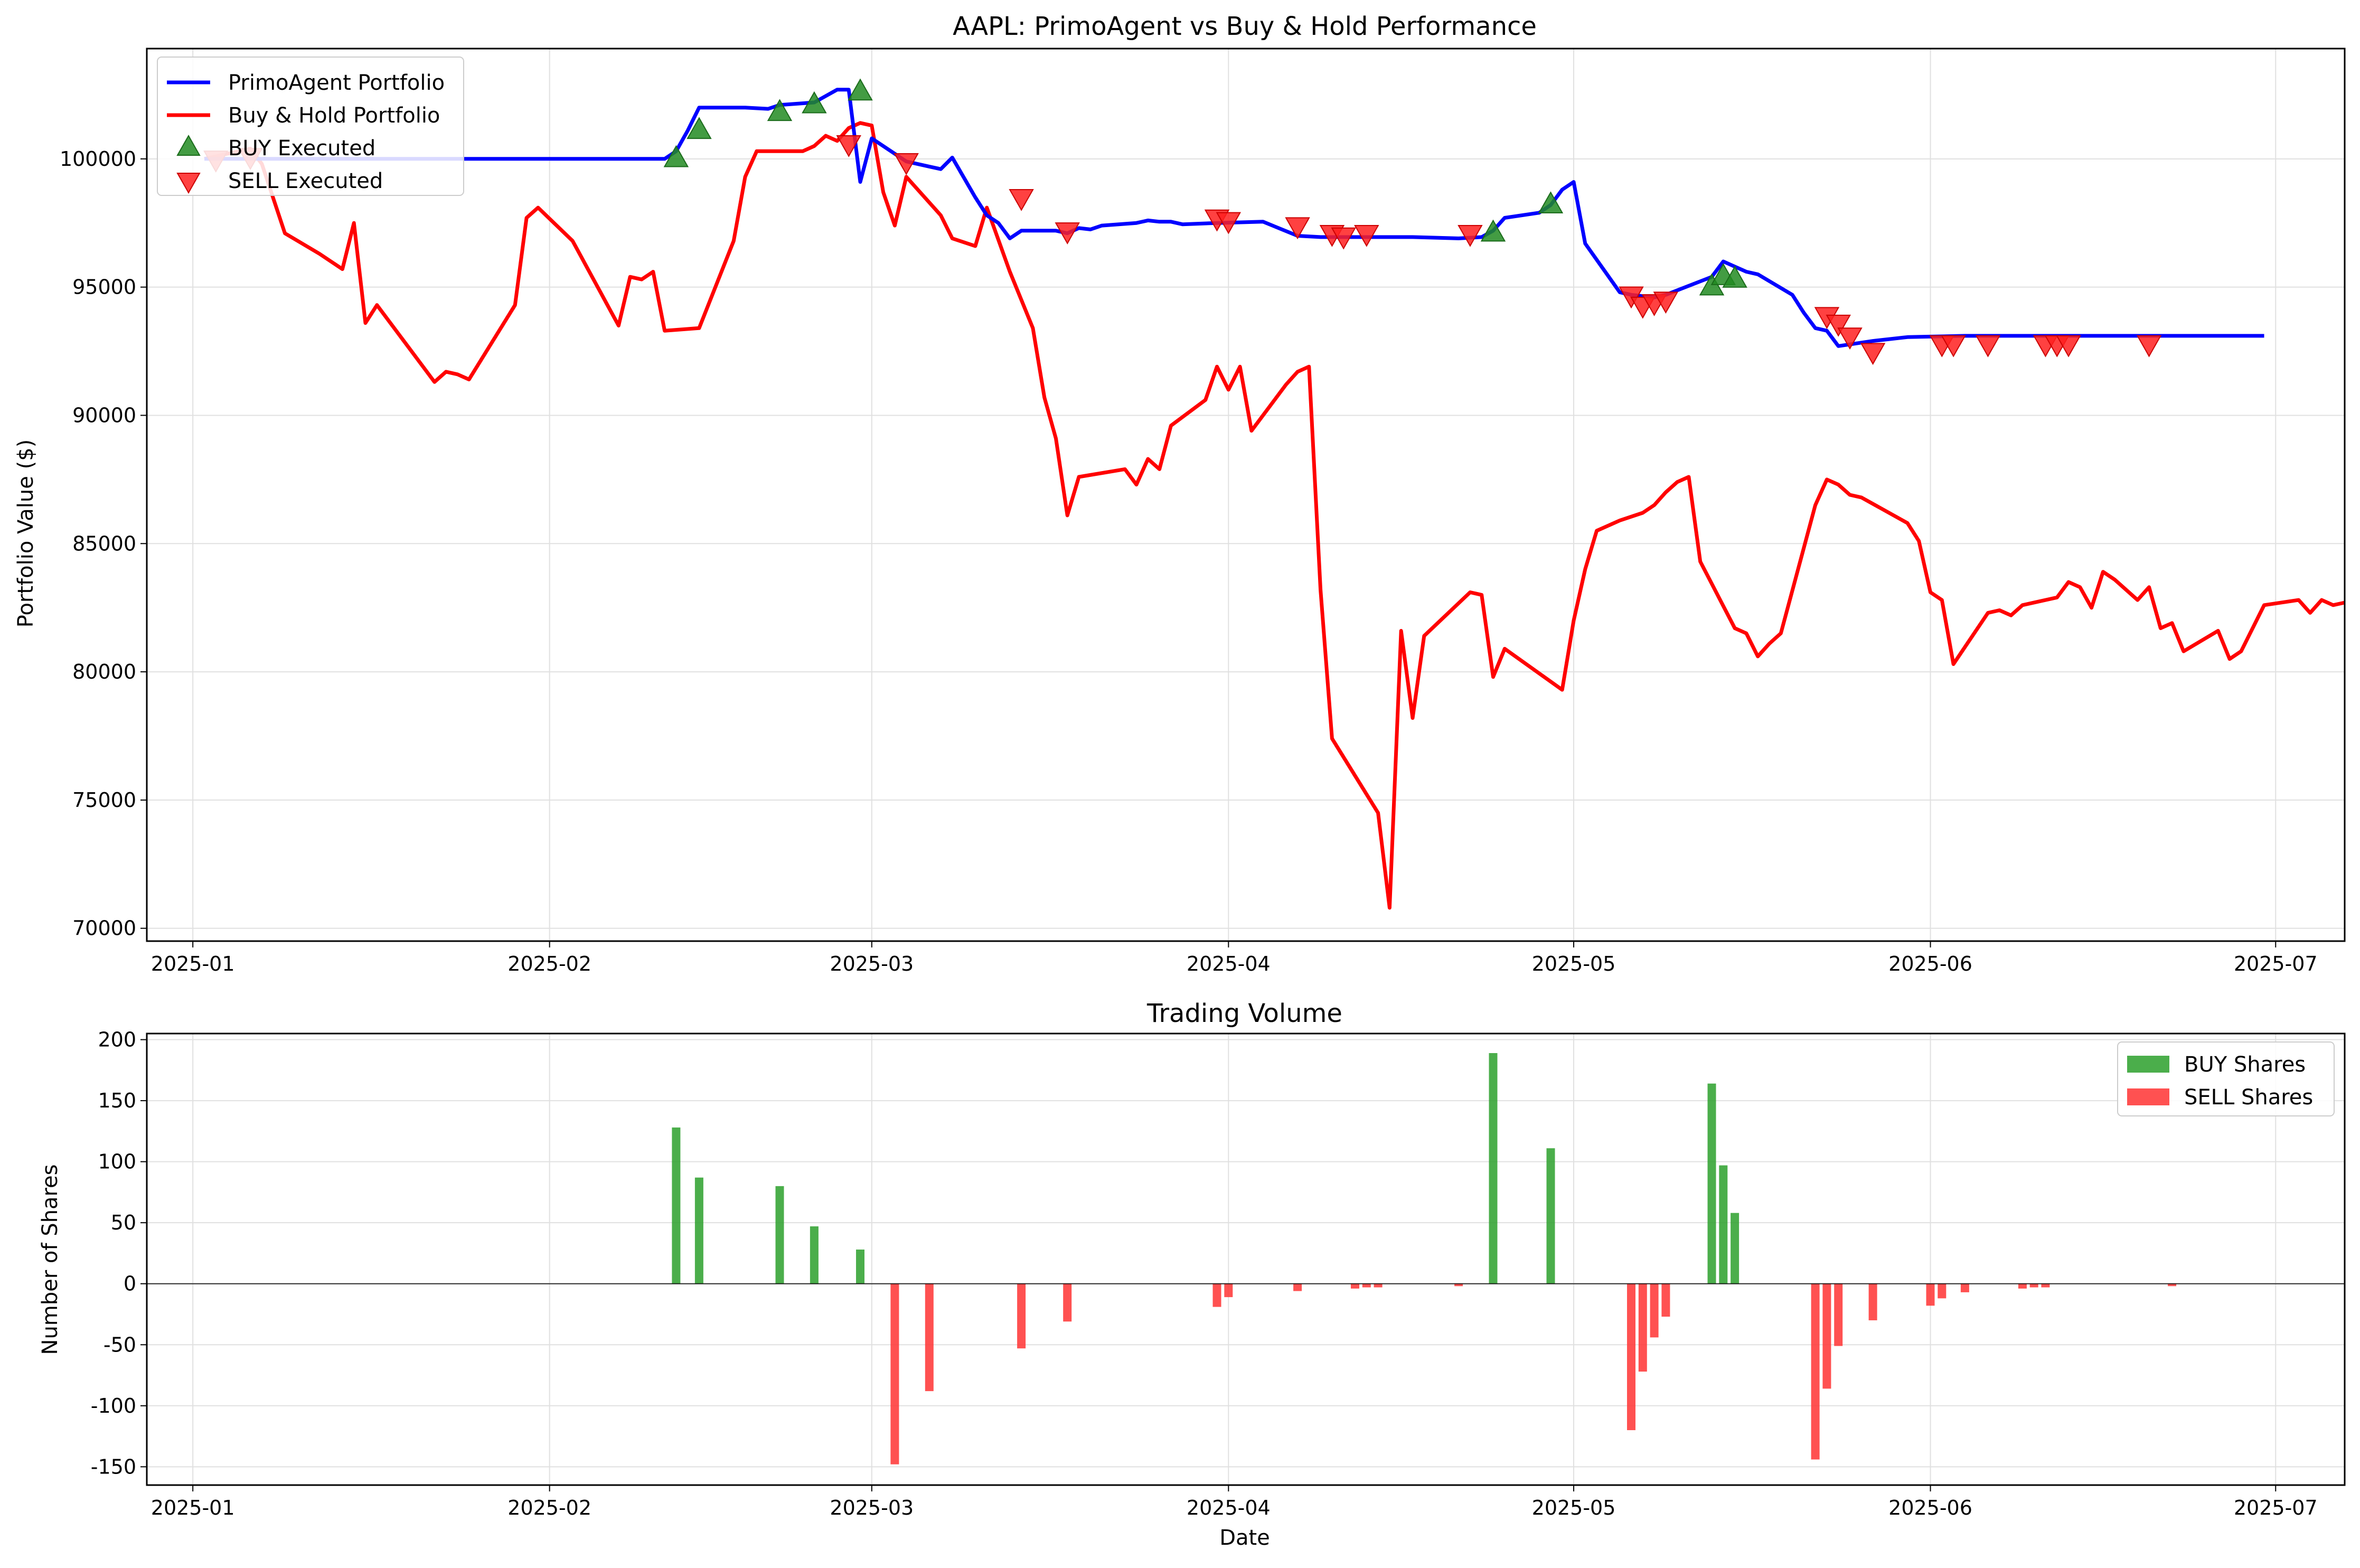 The image size is (2360, 1568). I want to click on performance-chart-y-tick-label: 85000, so click(104, 543).